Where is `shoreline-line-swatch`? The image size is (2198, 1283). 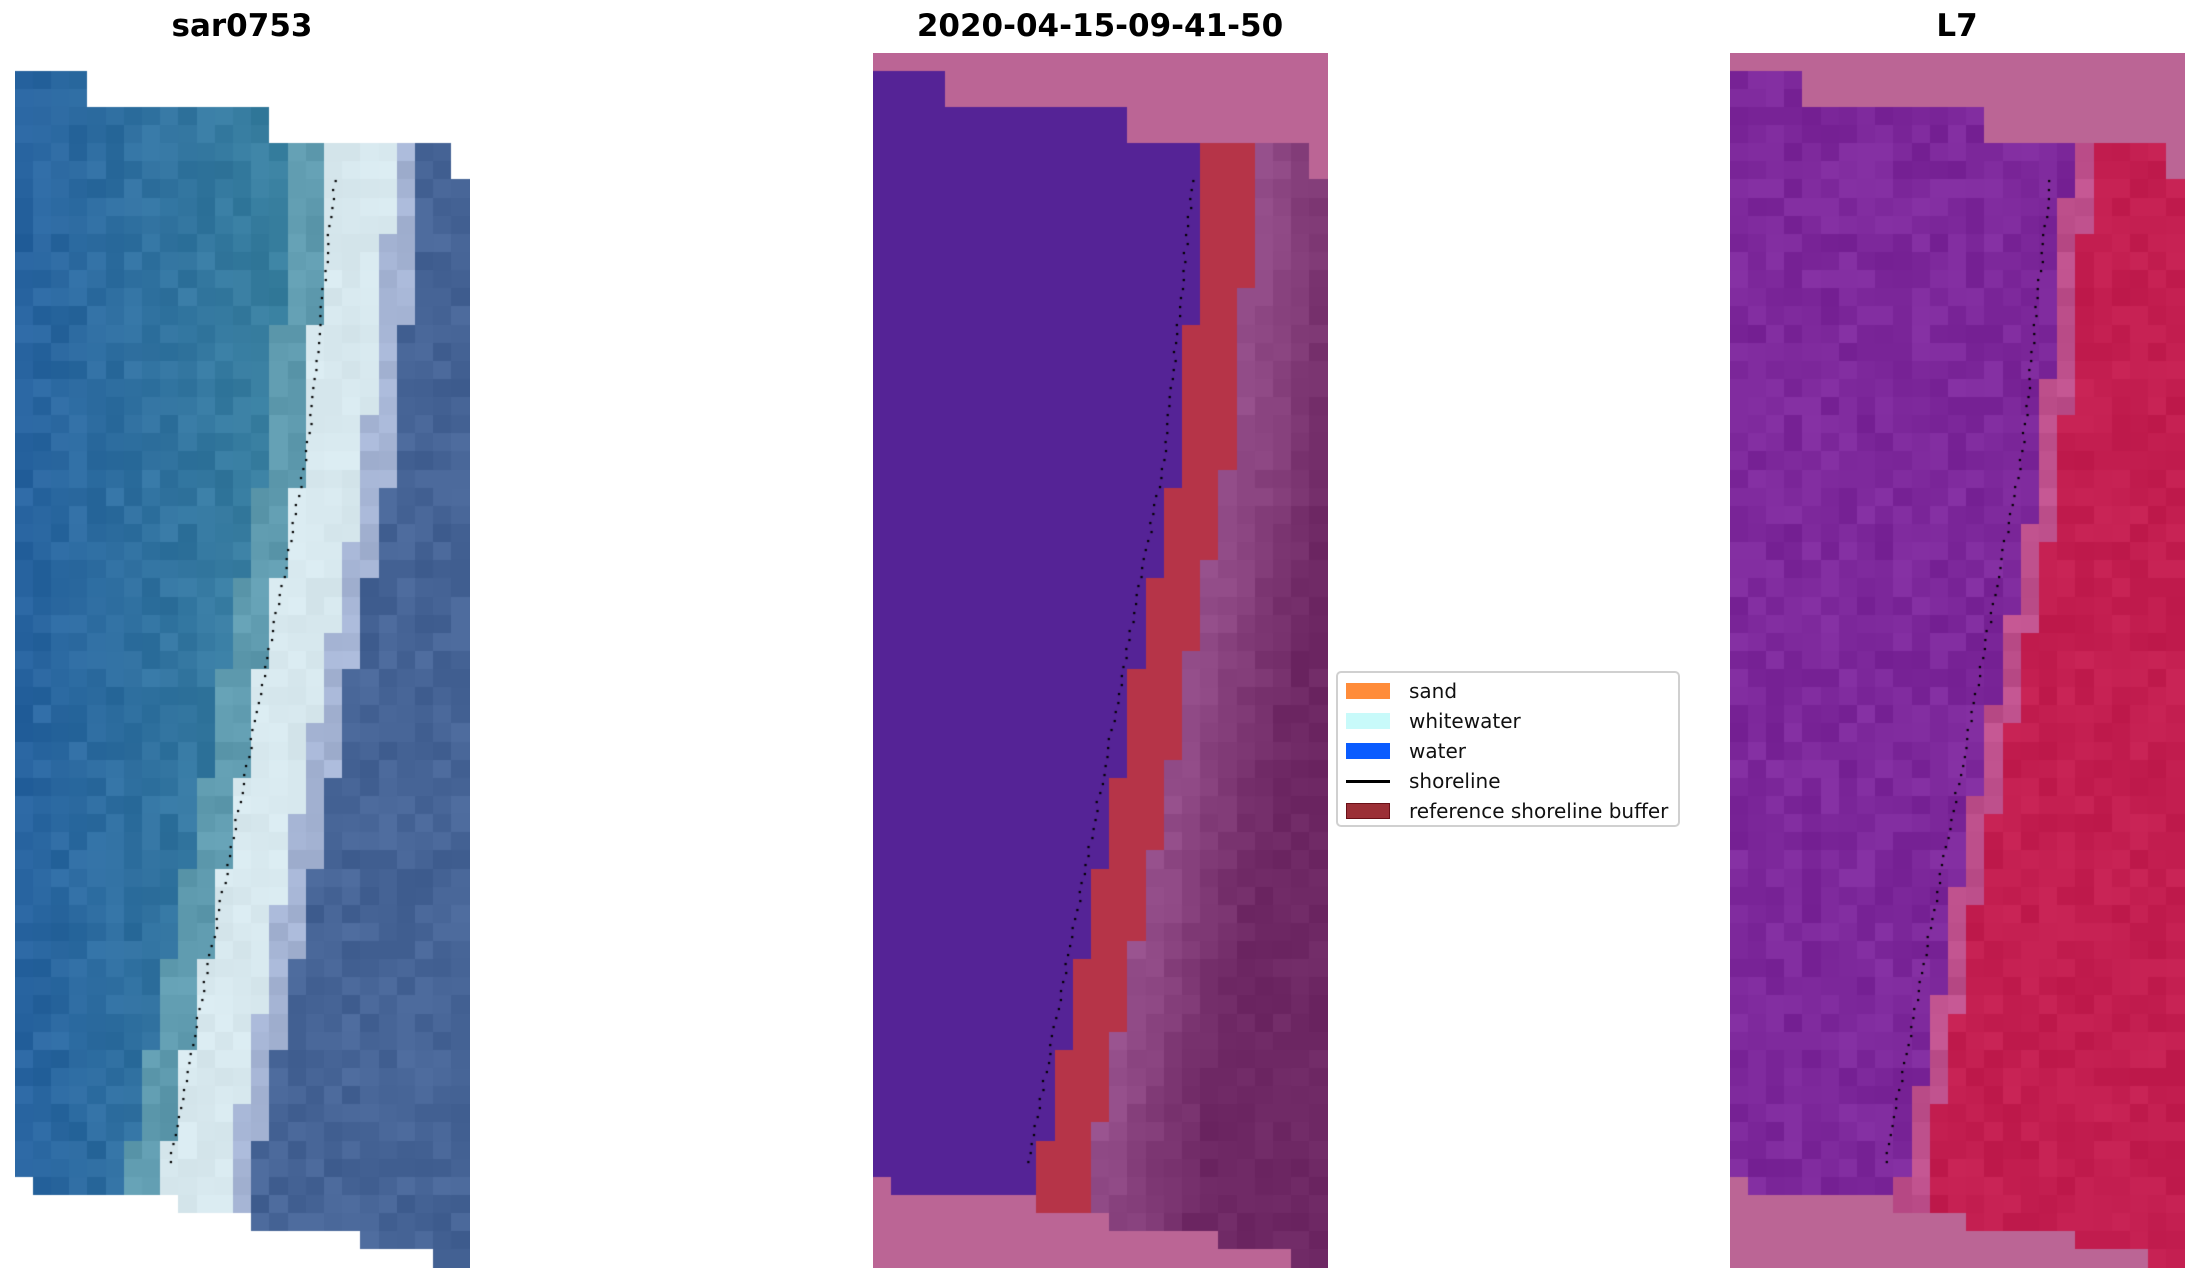 shoreline-line-swatch is located at coordinates (1368, 781).